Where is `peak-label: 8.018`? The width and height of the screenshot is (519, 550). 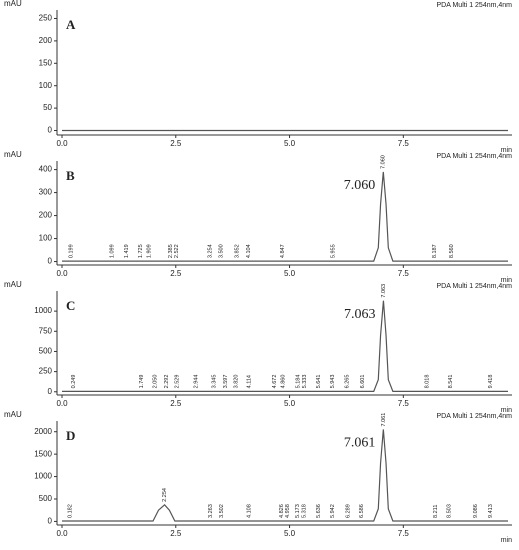
peak-label: 8.018 is located at coordinates (427, 382).